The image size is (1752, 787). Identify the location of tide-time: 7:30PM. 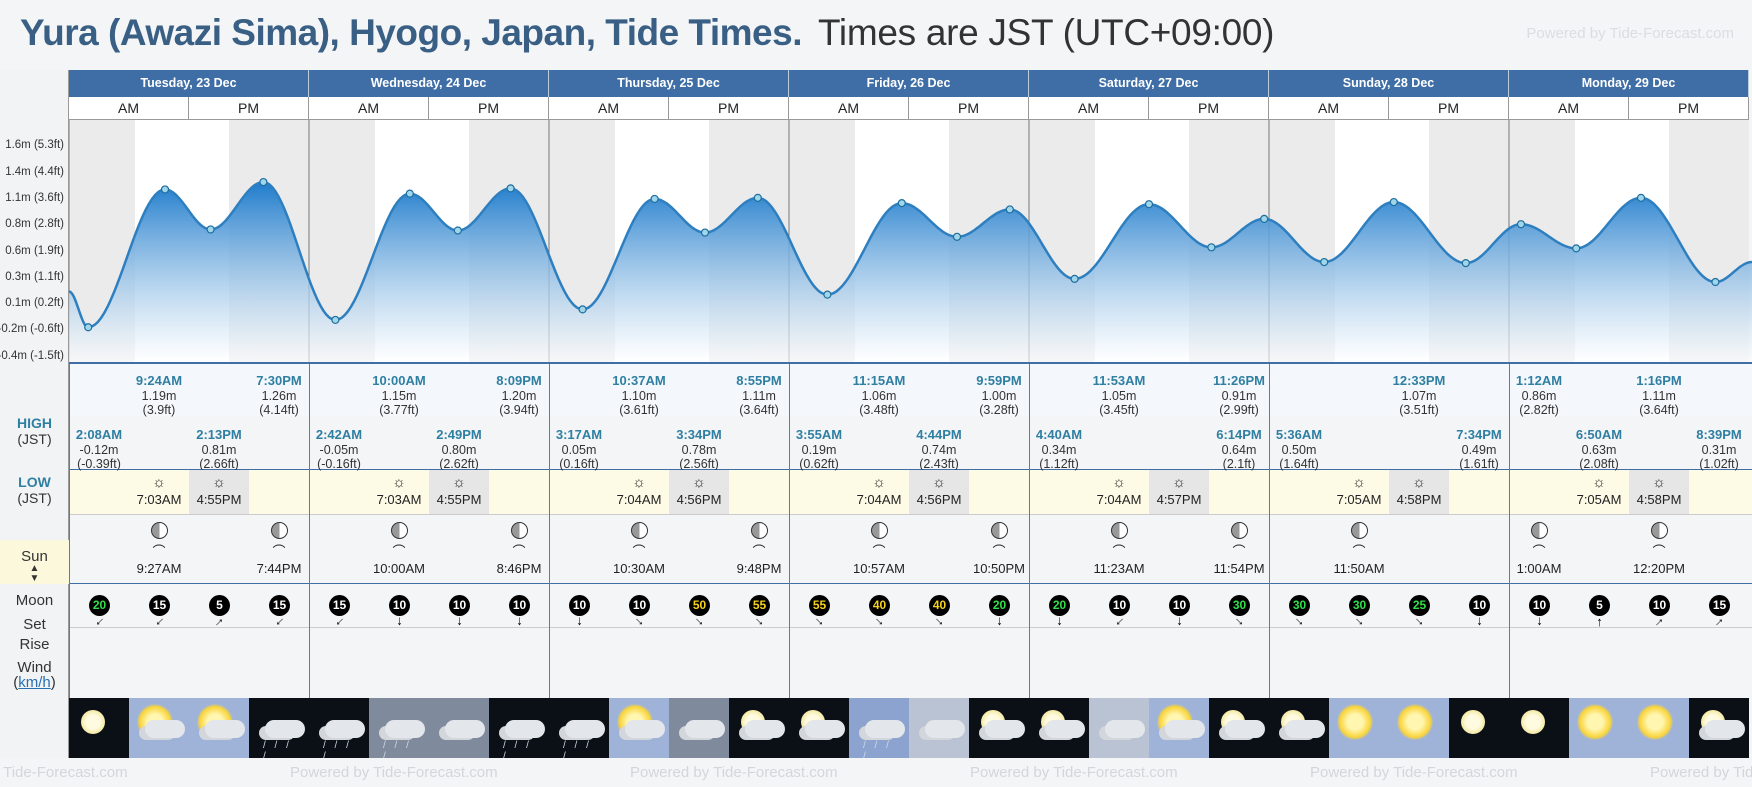
(279, 380).